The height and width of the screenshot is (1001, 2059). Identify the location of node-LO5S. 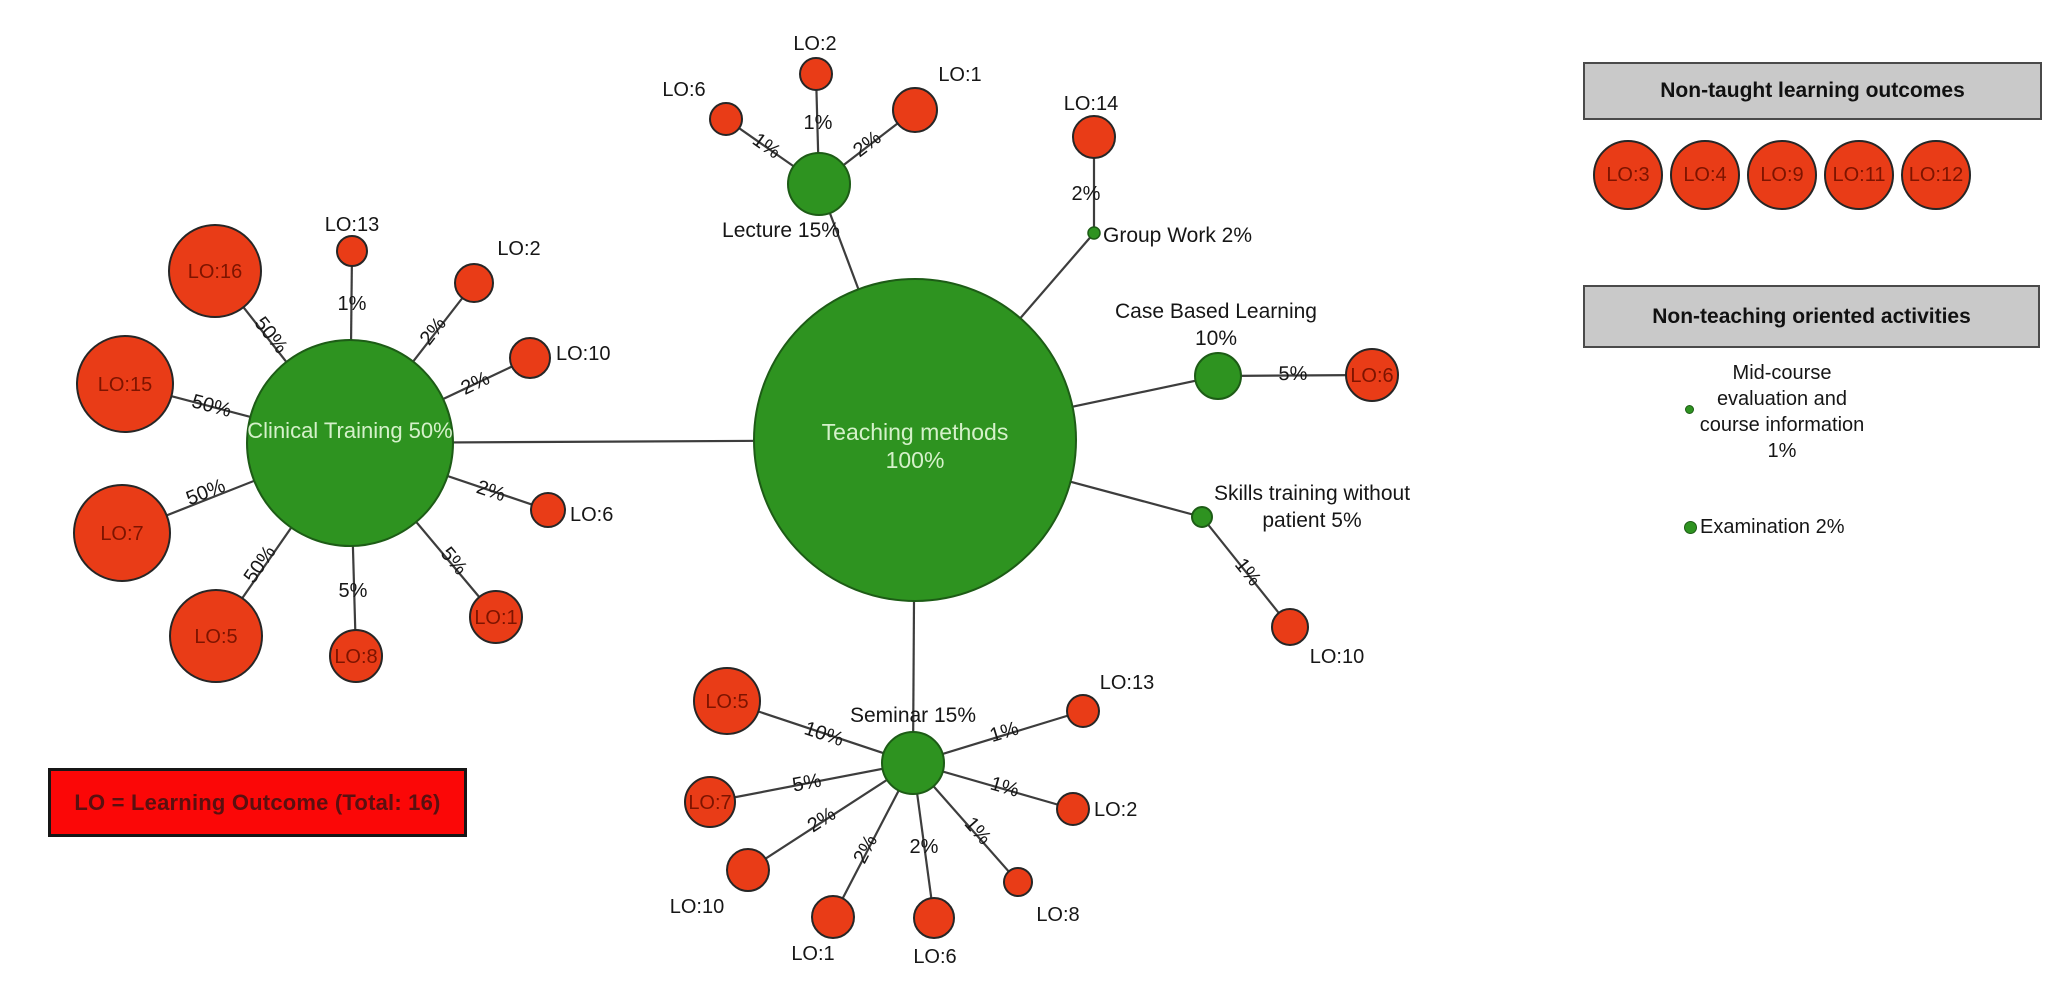
(727, 701).